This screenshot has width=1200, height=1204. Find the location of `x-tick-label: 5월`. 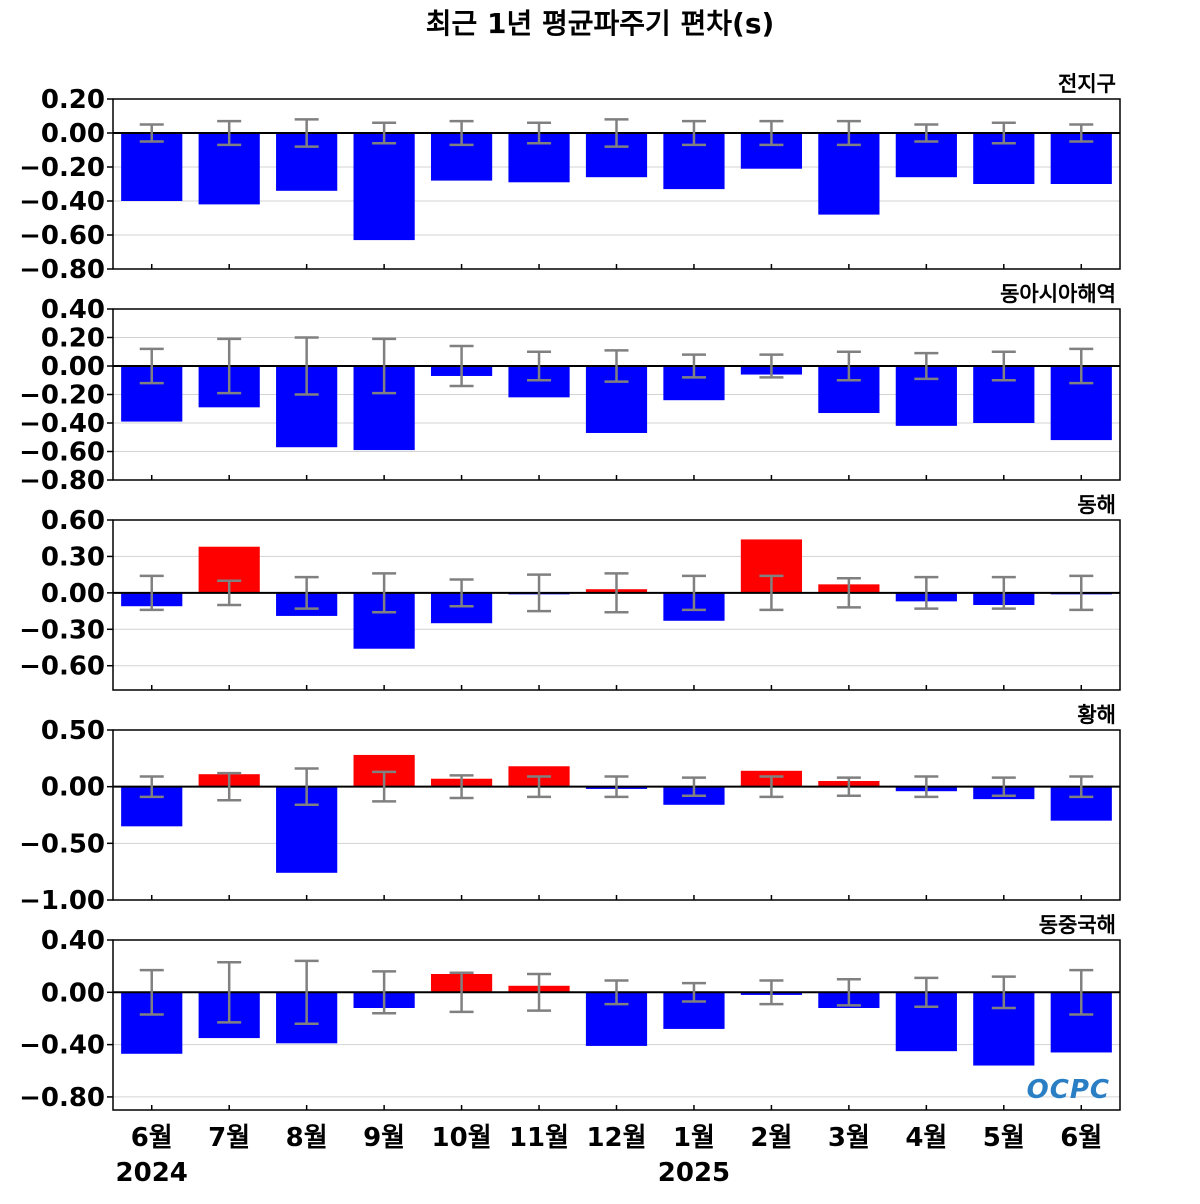

x-tick-label: 5월 is located at coordinates (1004, 1138).